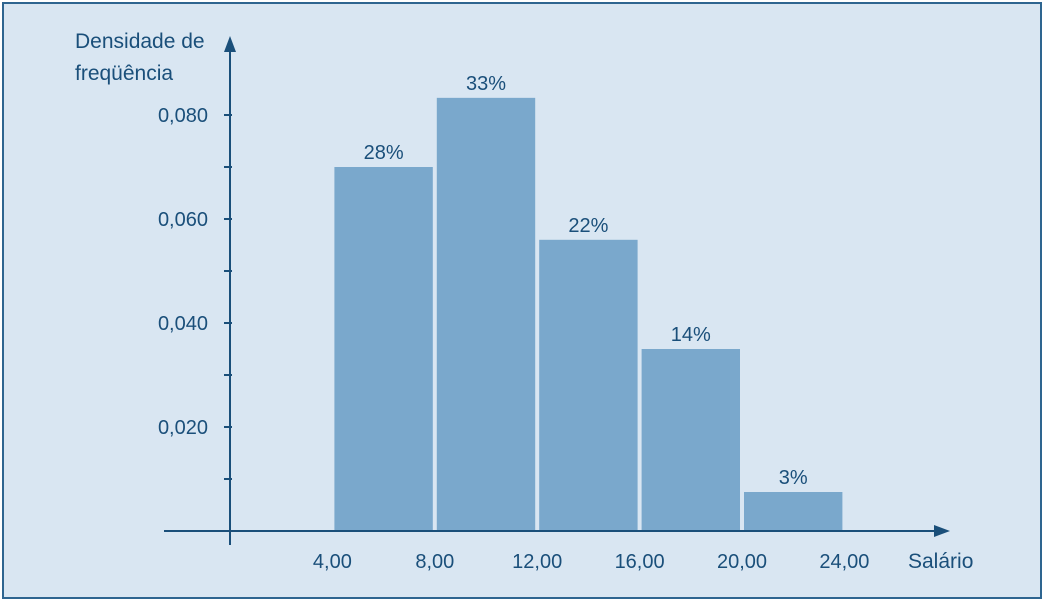 The image size is (1044, 601). Describe the element at coordinates (537, 562) in the screenshot. I see `x-tick-label: 12,00` at that location.